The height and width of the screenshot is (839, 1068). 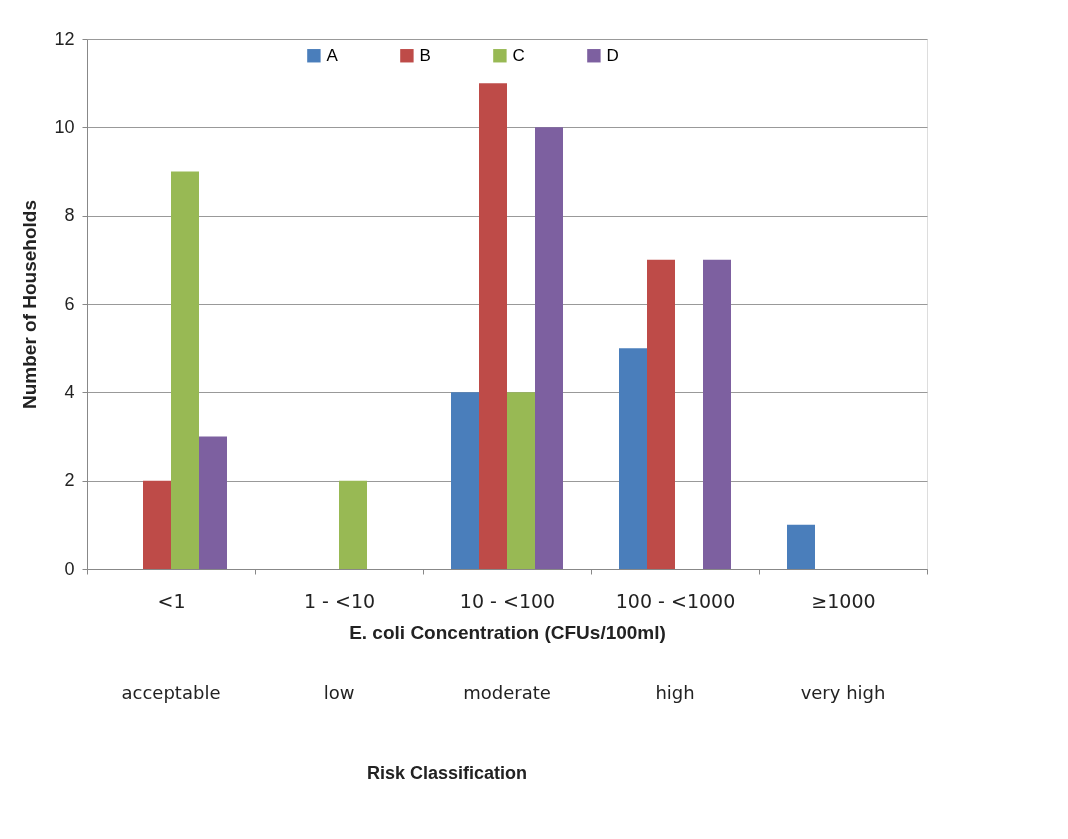 I want to click on legend-label: B, so click(x=425, y=55).